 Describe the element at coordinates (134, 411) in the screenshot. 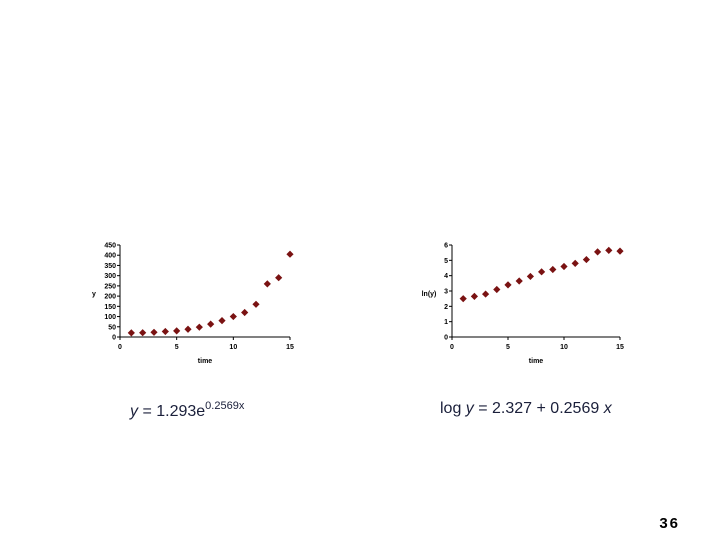

I see `equation-y-var: y` at that location.